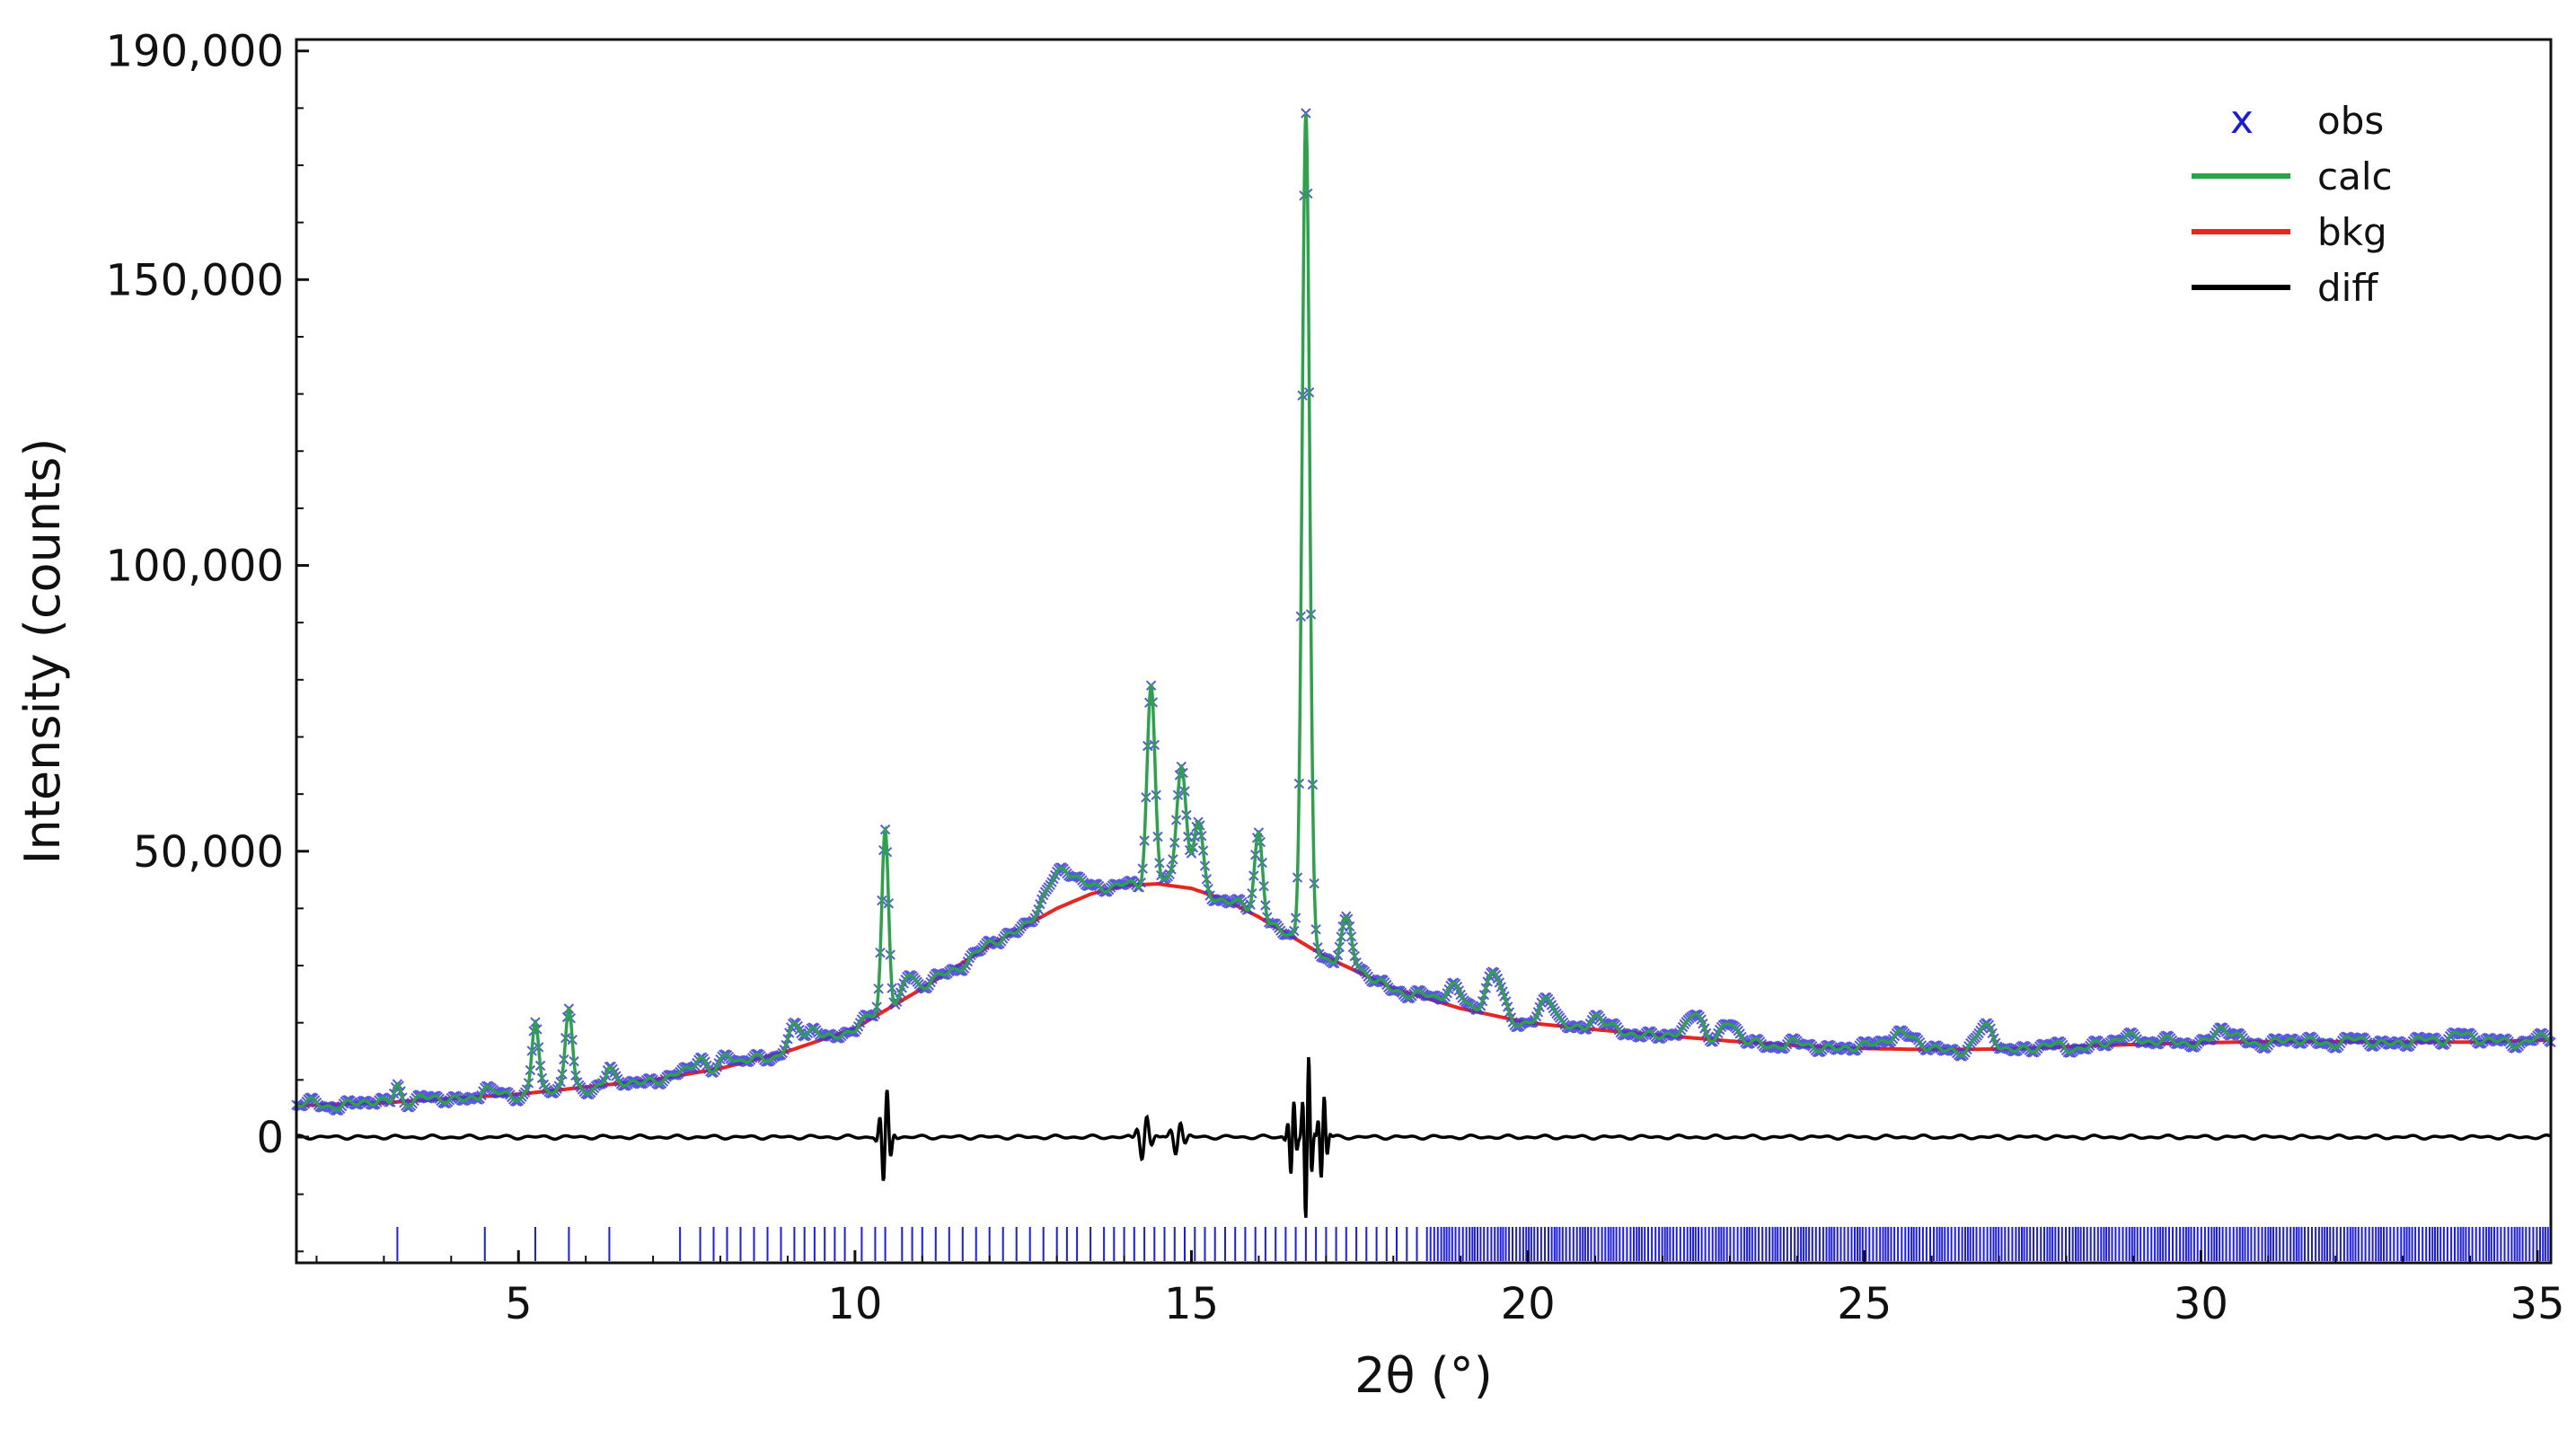  What do you see at coordinates (1528, 1304) in the screenshot?
I see `x-tick-label: 20` at bounding box center [1528, 1304].